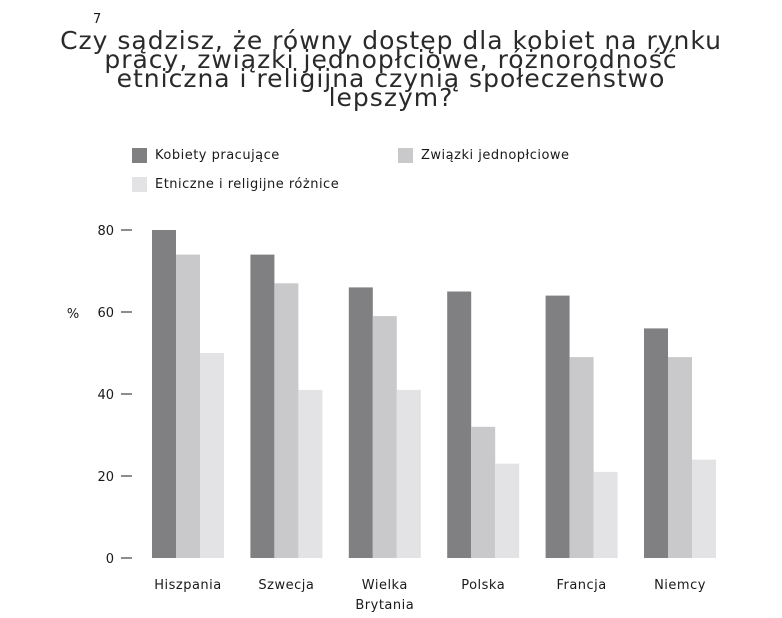 This screenshot has height=618, width=782. What do you see at coordinates (286, 585) in the screenshot?
I see `x-category-label: Szwecja` at bounding box center [286, 585].